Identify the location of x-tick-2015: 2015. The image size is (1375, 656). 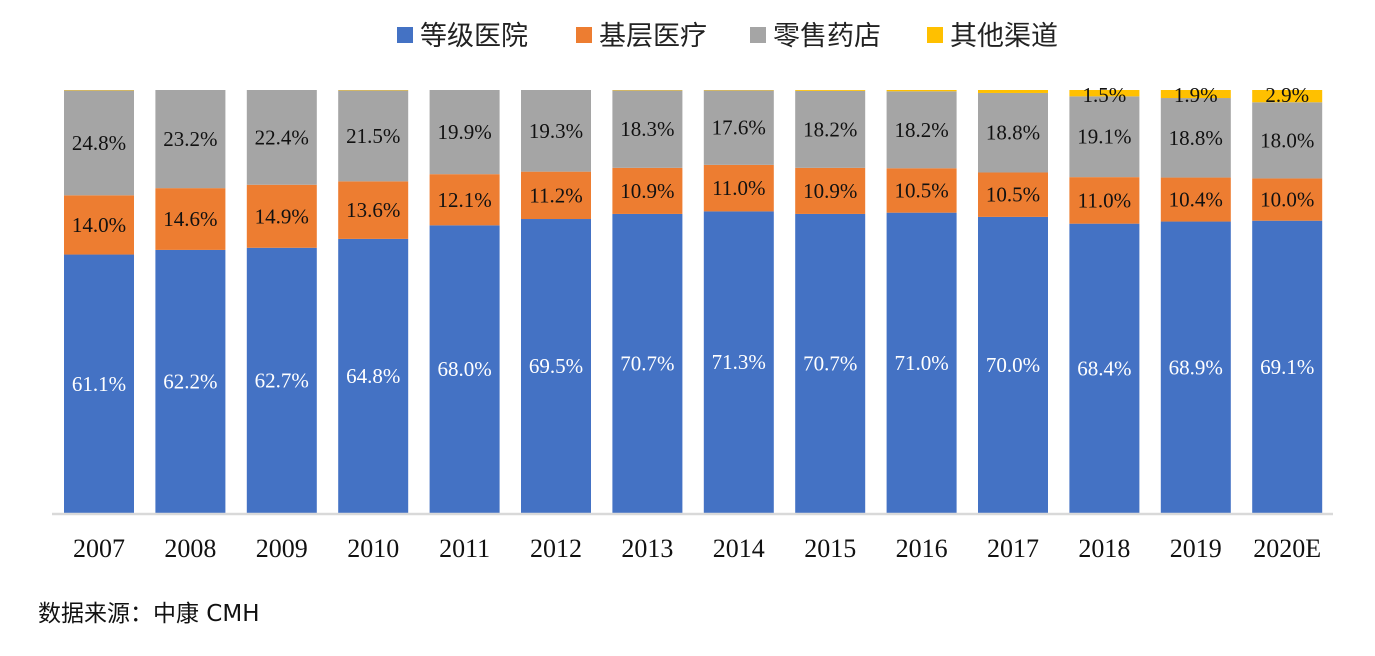
(830, 548).